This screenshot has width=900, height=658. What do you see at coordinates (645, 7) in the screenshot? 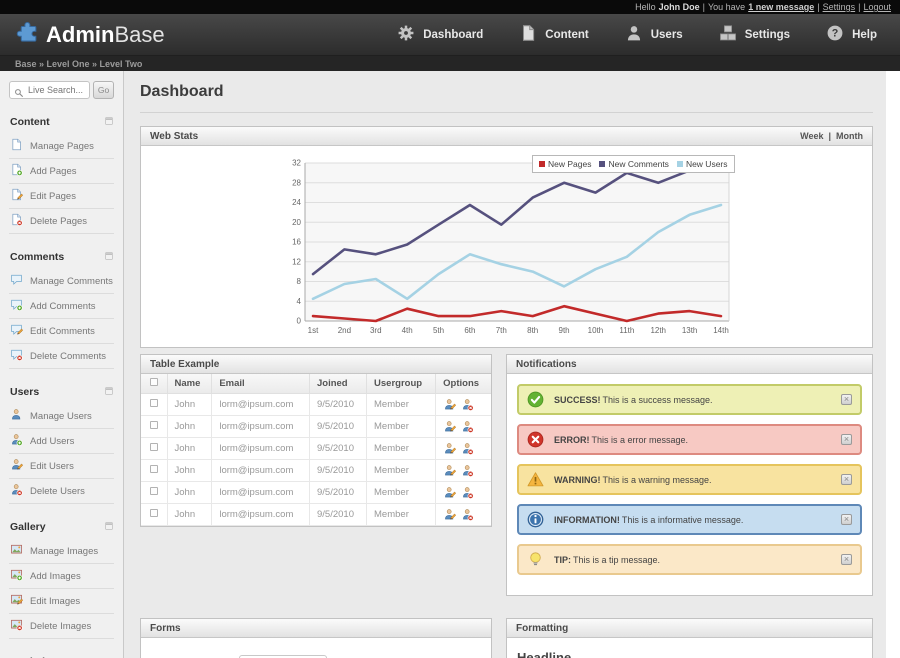
I see `greeting-text: Hello` at bounding box center [645, 7].